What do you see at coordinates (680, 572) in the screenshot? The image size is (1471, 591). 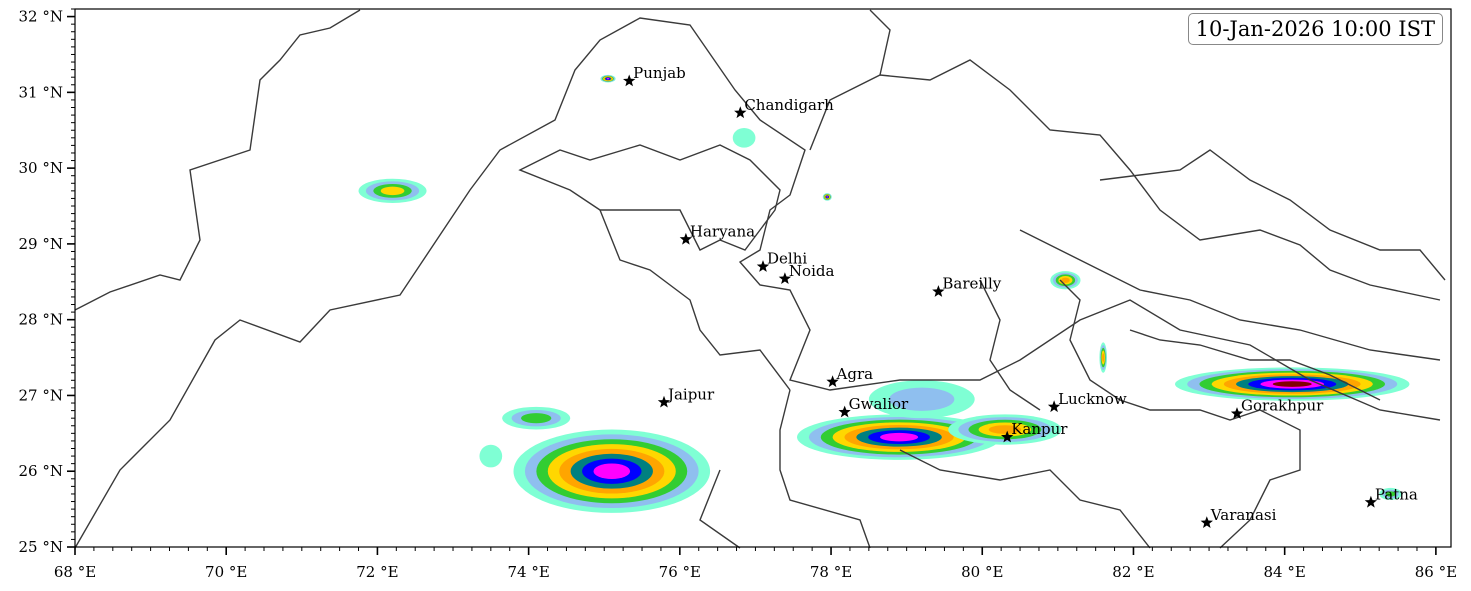 I see `lon-tick-label: 76 °E` at bounding box center [680, 572].